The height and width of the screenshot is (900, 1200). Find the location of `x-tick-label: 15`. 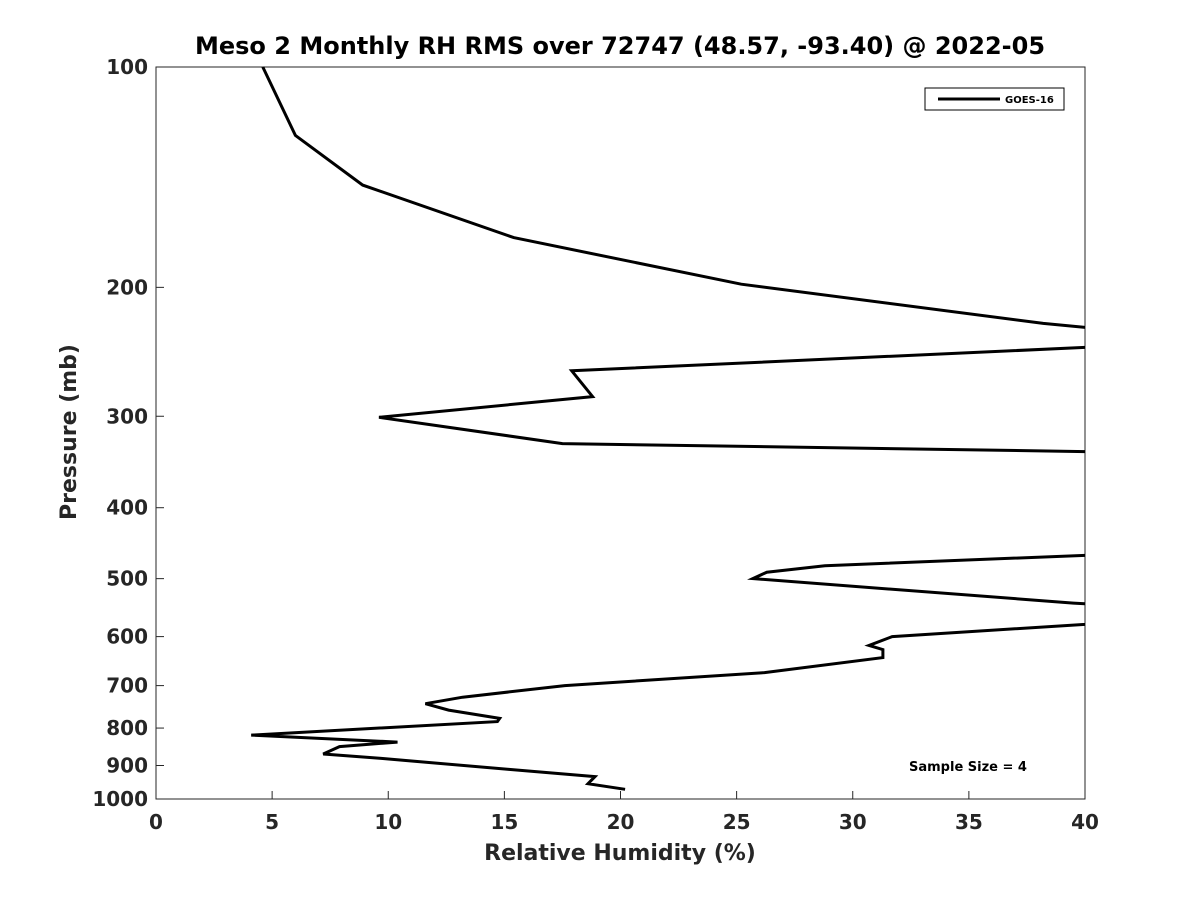

x-tick-label: 15 is located at coordinates (504, 822).